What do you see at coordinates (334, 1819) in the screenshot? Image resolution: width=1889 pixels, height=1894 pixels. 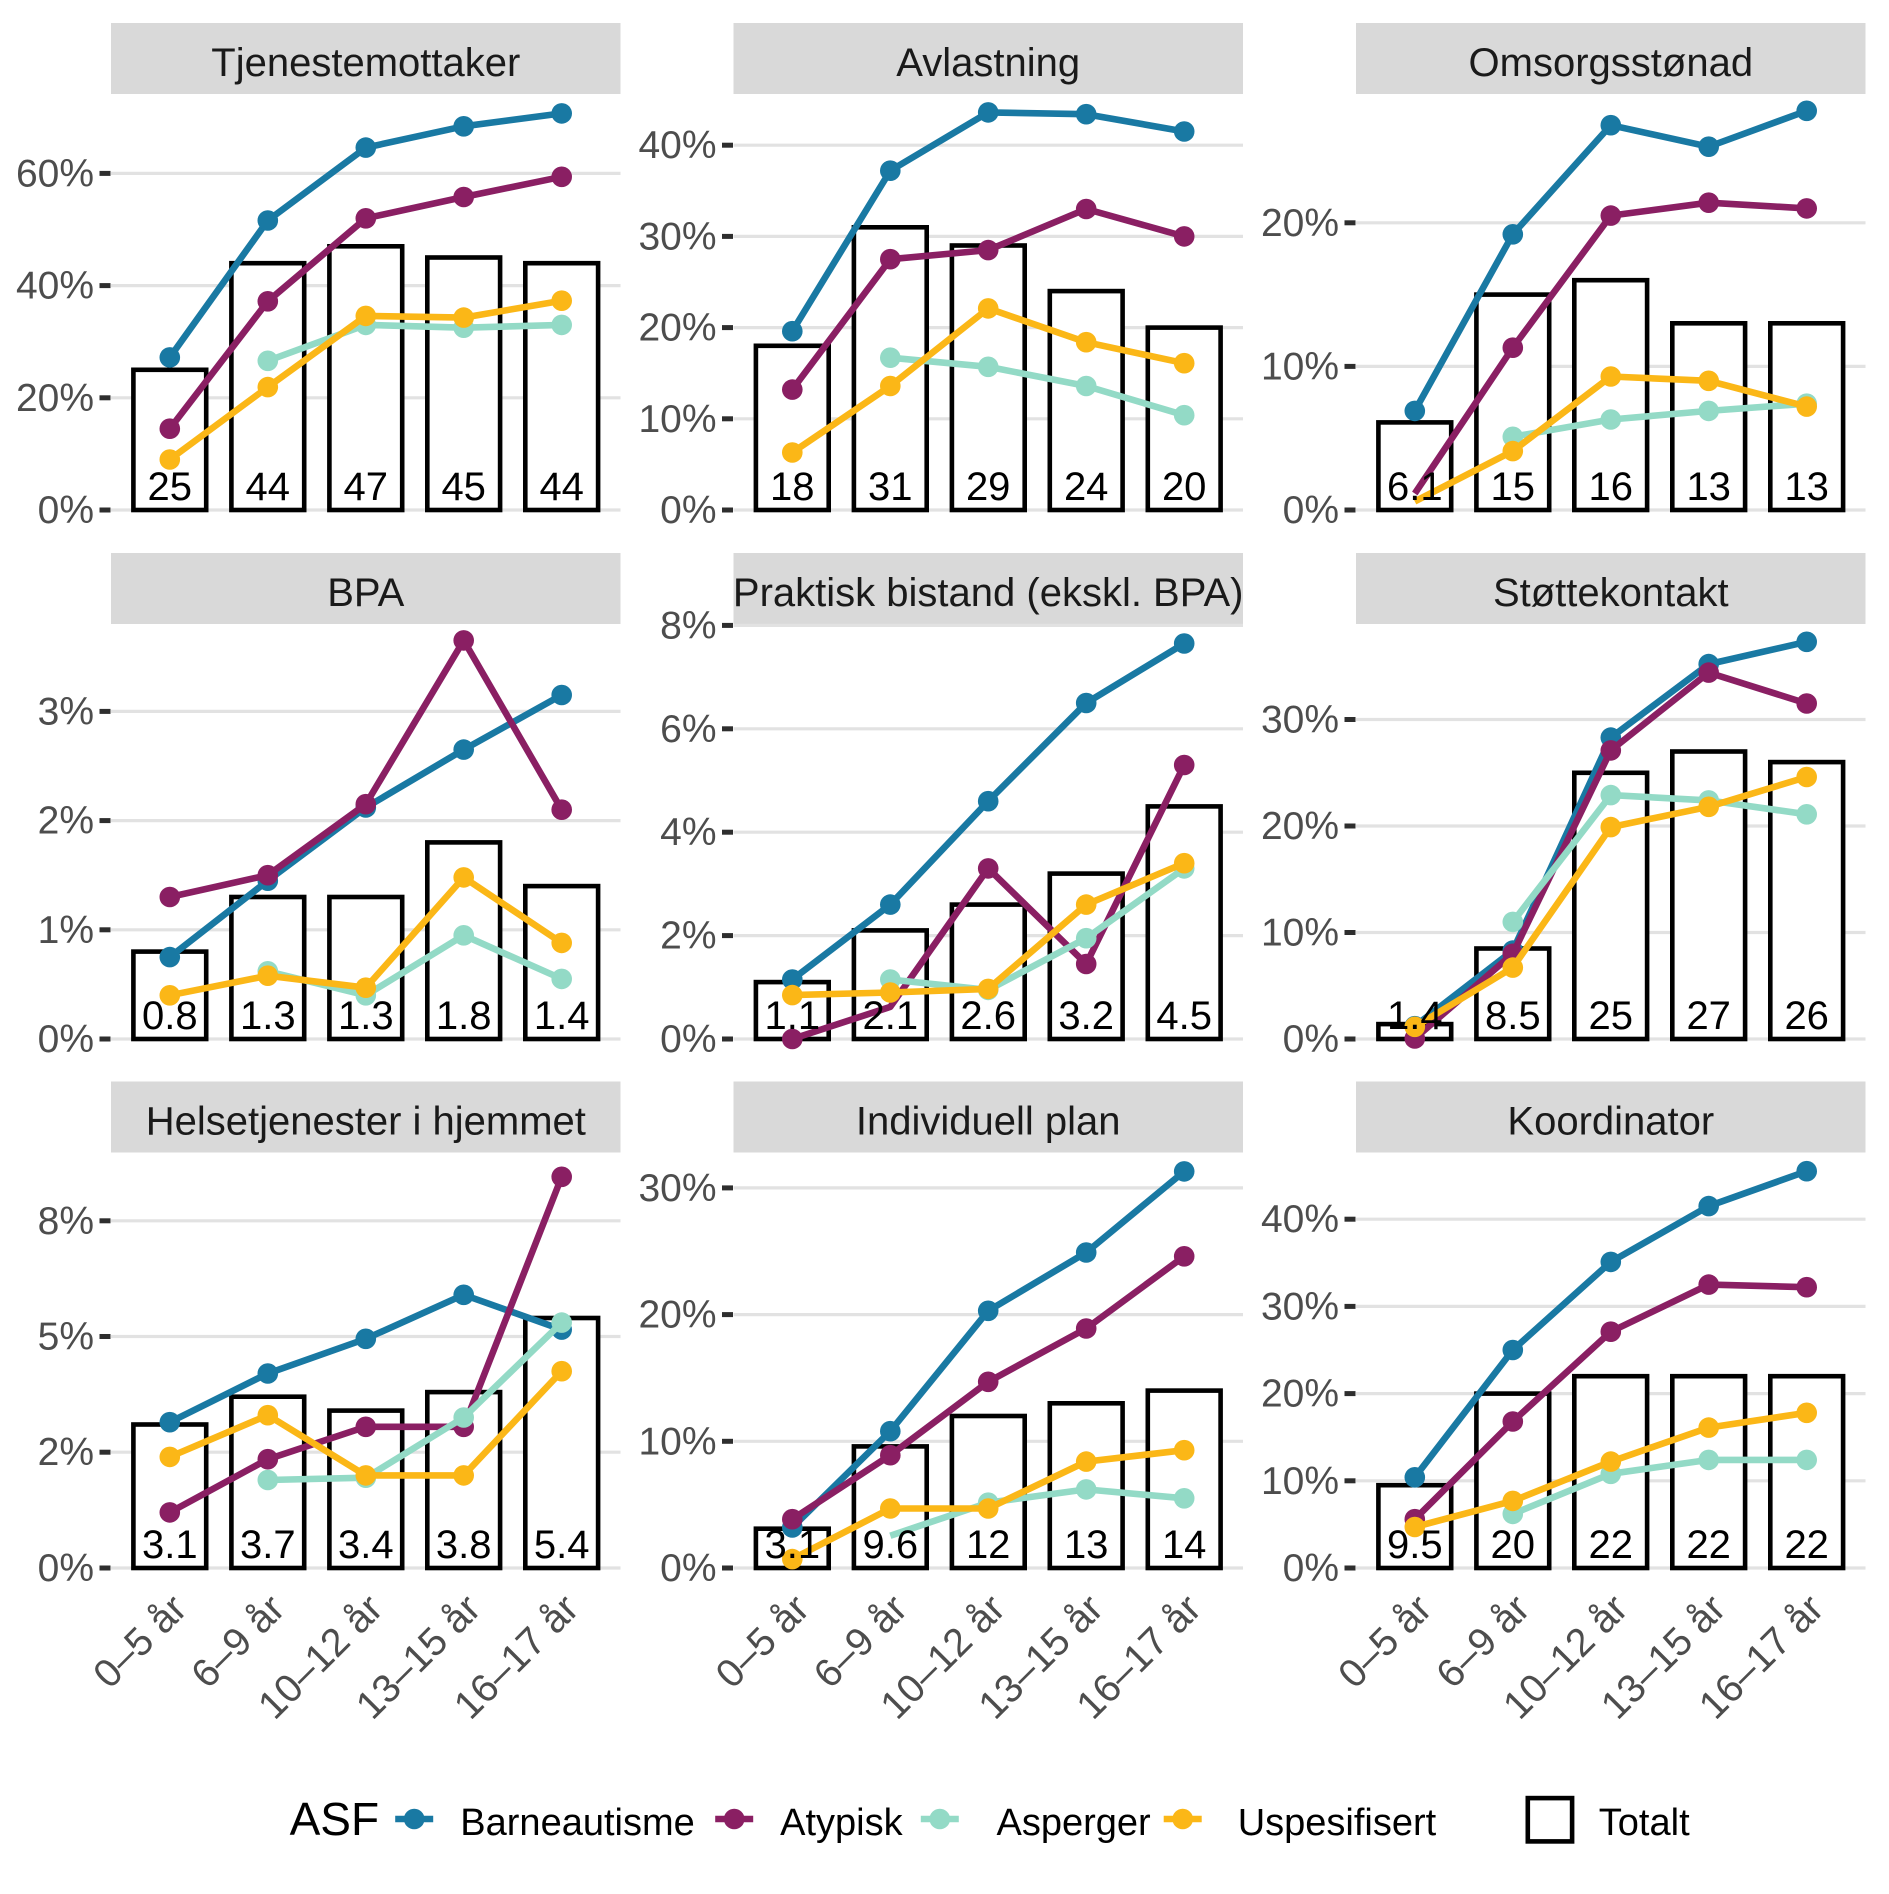 I see `svg-text: ASF` at bounding box center [334, 1819].